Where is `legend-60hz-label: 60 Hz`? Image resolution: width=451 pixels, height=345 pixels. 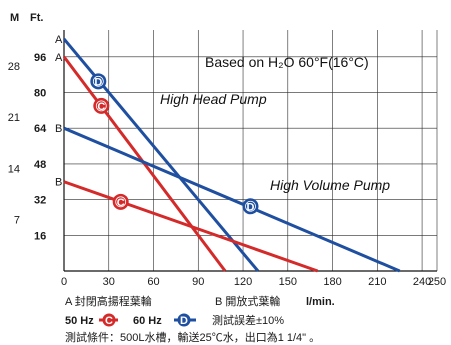 legend-60hz-label: 60 Hz is located at coordinates (147, 321).